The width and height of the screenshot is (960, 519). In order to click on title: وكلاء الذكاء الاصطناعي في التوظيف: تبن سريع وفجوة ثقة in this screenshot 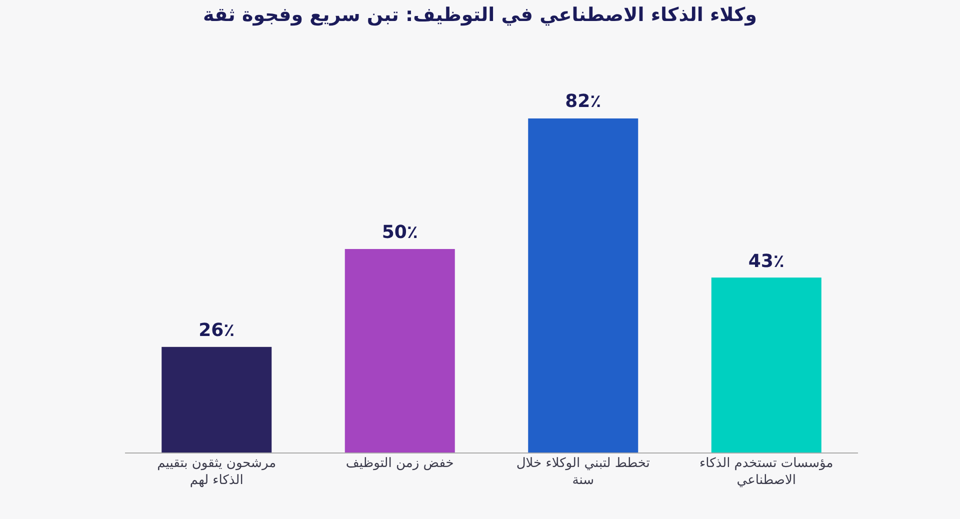, I will do `click(480, 15)`.